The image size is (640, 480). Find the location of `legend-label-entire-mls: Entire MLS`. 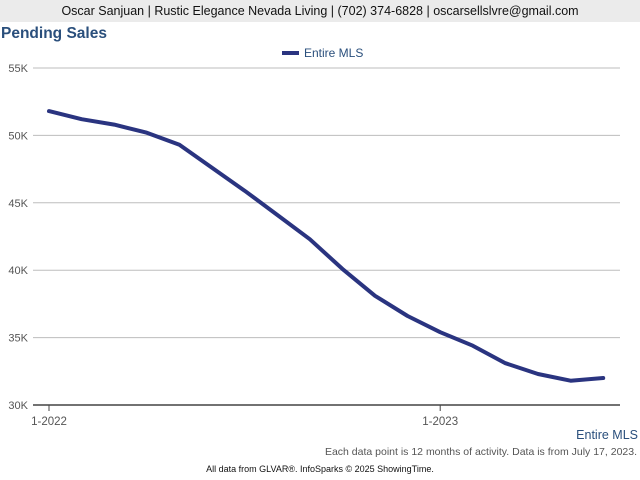

legend-label-entire-mls: Entire MLS is located at coordinates (334, 53).